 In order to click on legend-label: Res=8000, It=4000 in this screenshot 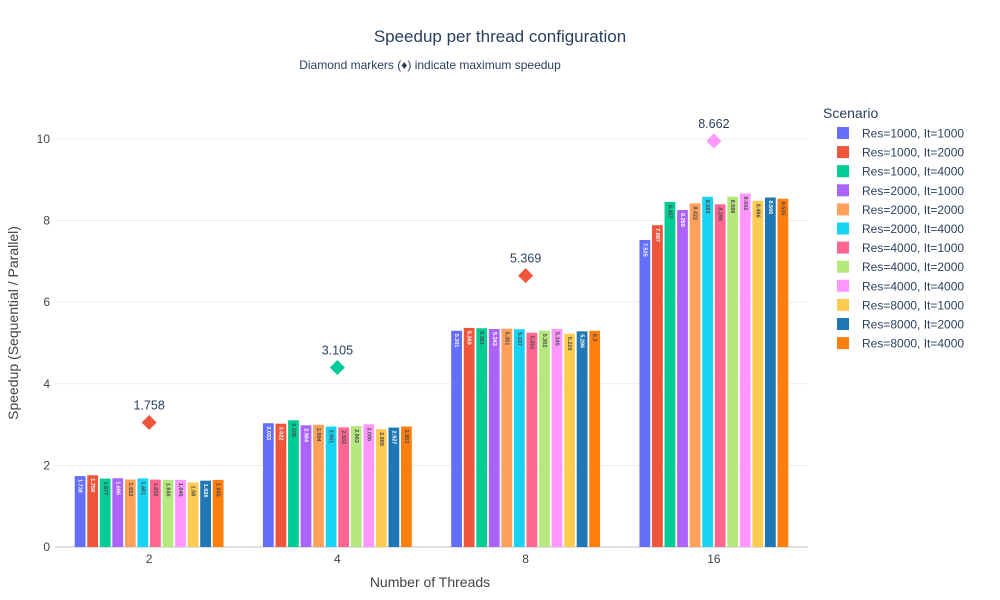, I will do `click(913, 344)`.